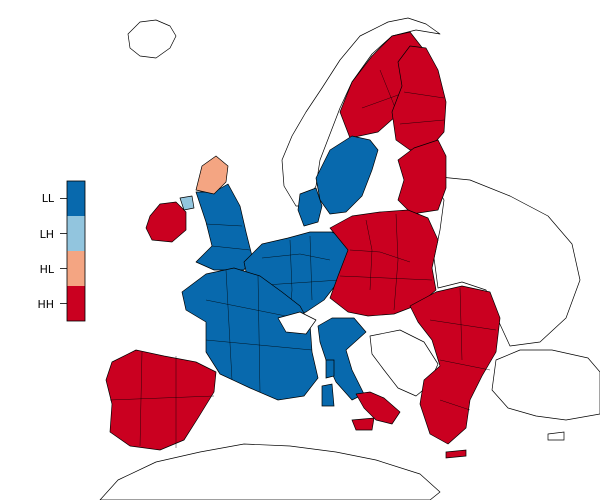 This screenshot has width=600, height=500. What do you see at coordinates (76, 233) in the screenshot?
I see `legend-swatch-lh` at bounding box center [76, 233].